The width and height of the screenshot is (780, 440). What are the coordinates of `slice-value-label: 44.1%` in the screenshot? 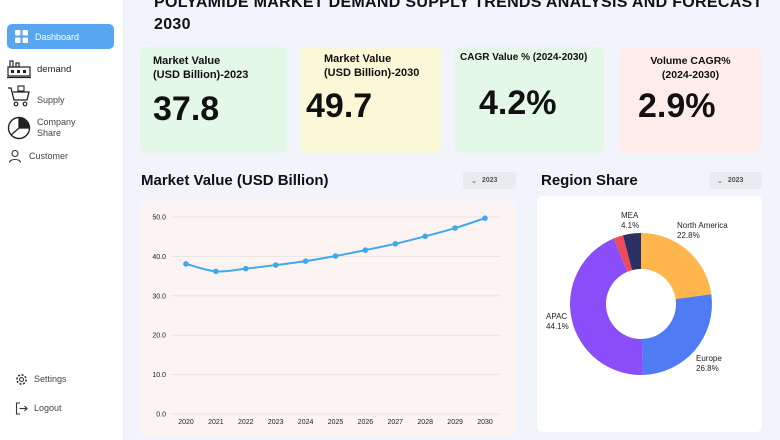 It's located at (557, 326).